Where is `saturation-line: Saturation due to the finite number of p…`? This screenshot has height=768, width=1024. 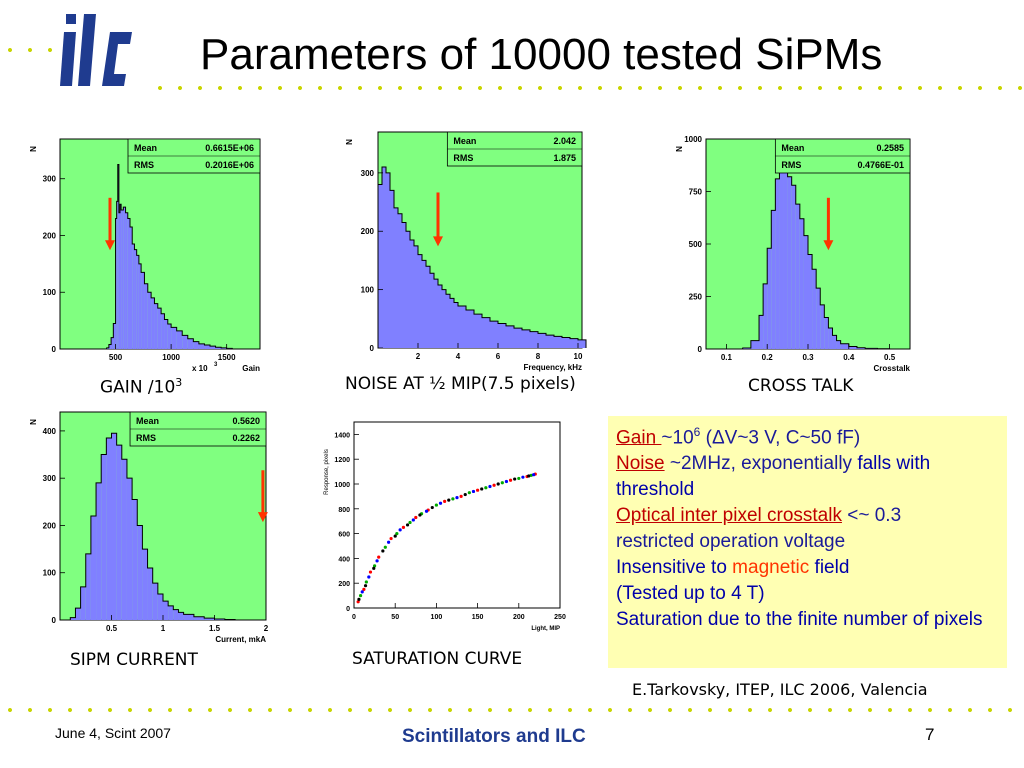
saturation-line: Saturation due to the finite number of p… is located at coordinates (799, 620).